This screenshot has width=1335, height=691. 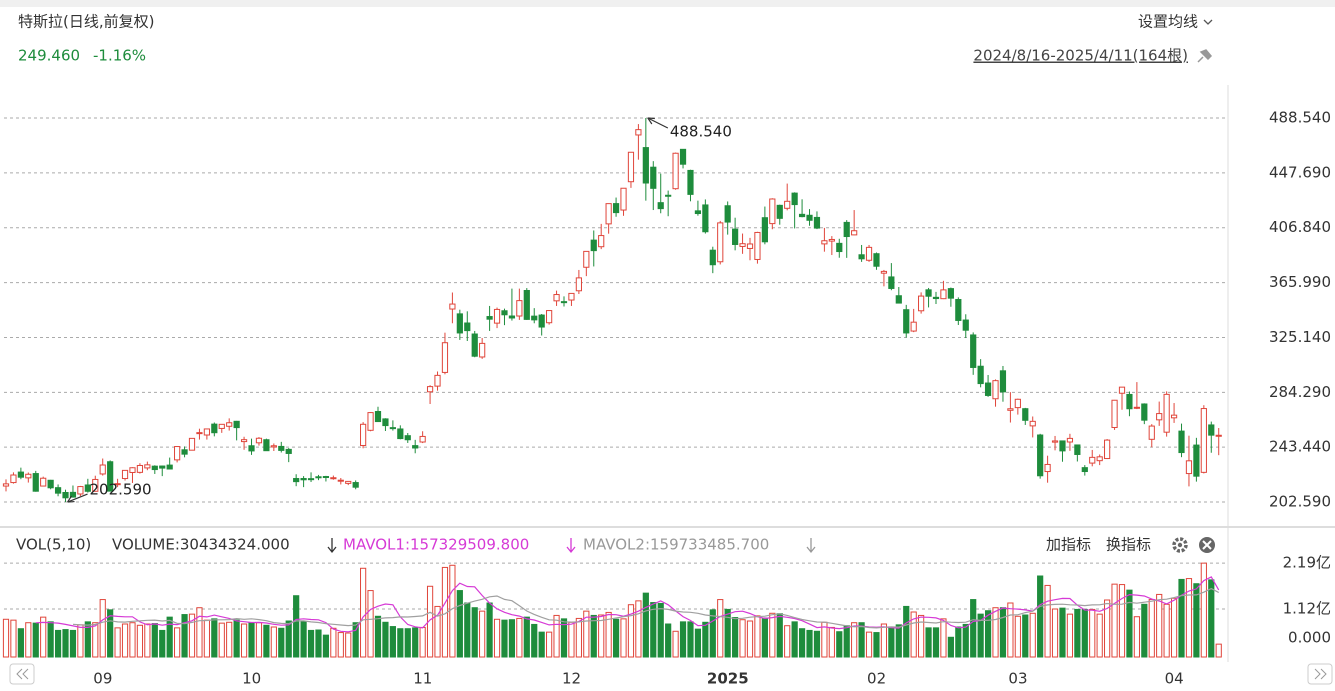 I want to click on arrow-icon, so click(x=571, y=546).